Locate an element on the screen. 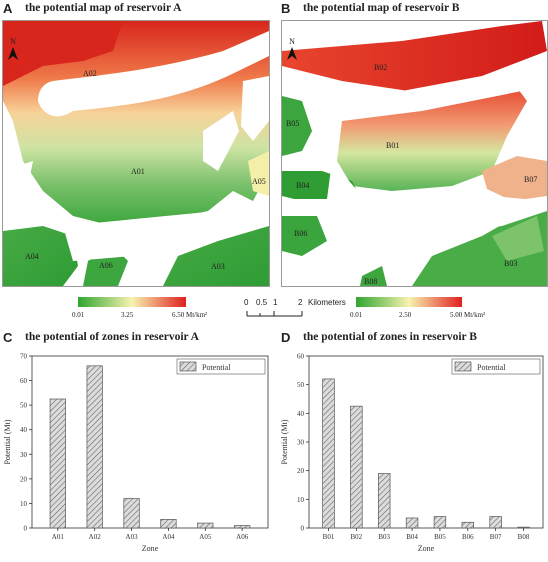 The width and height of the screenshot is (548, 562). bar-a01 is located at coordinates (57, 463).